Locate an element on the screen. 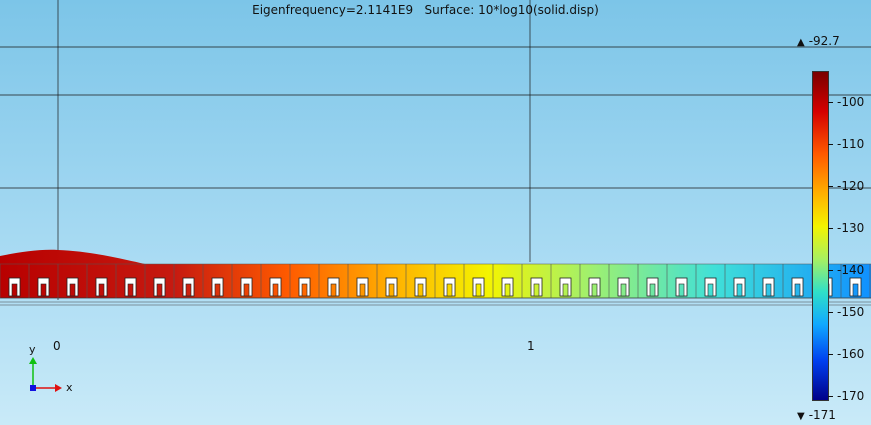 The image size is (871, 425). colorbar-tick: -130 is located at coordinates (846, 228).